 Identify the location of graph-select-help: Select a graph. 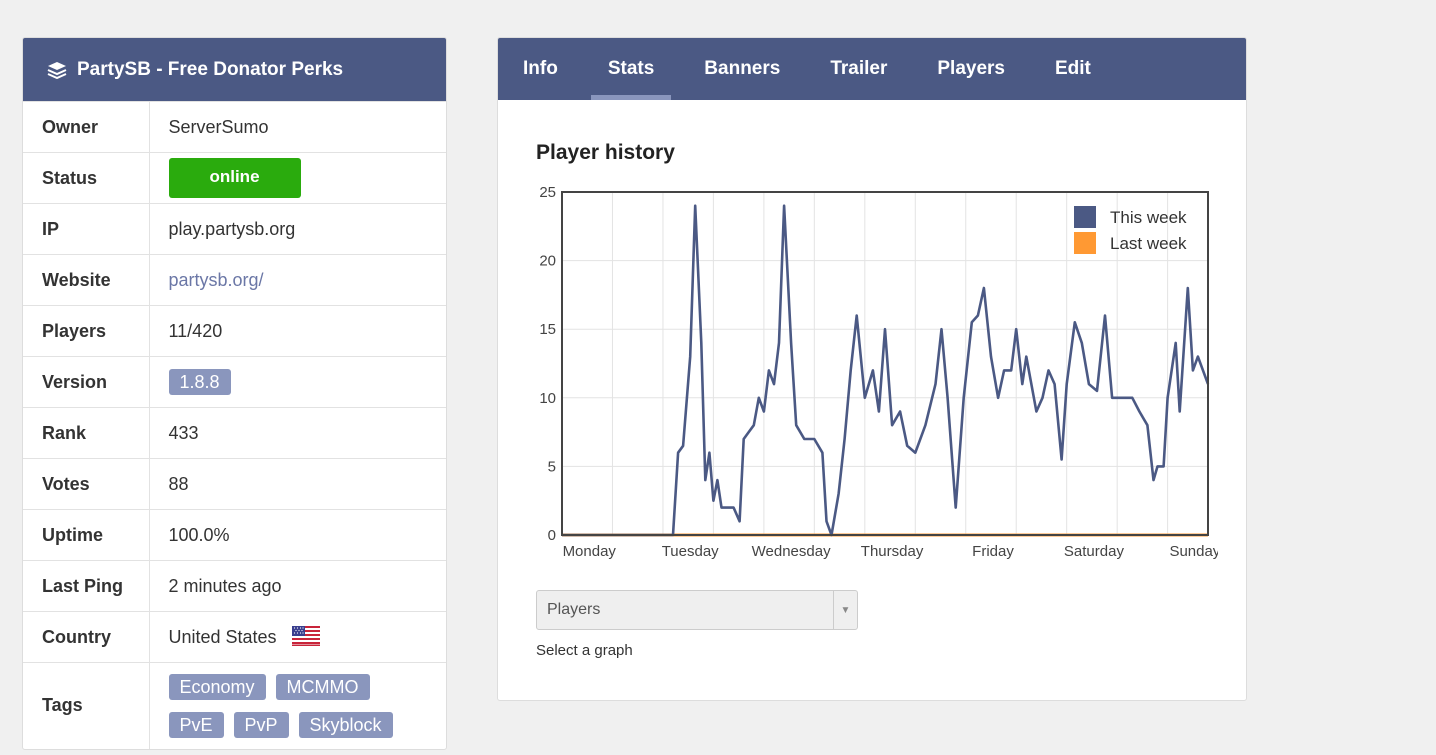
(584, 650).